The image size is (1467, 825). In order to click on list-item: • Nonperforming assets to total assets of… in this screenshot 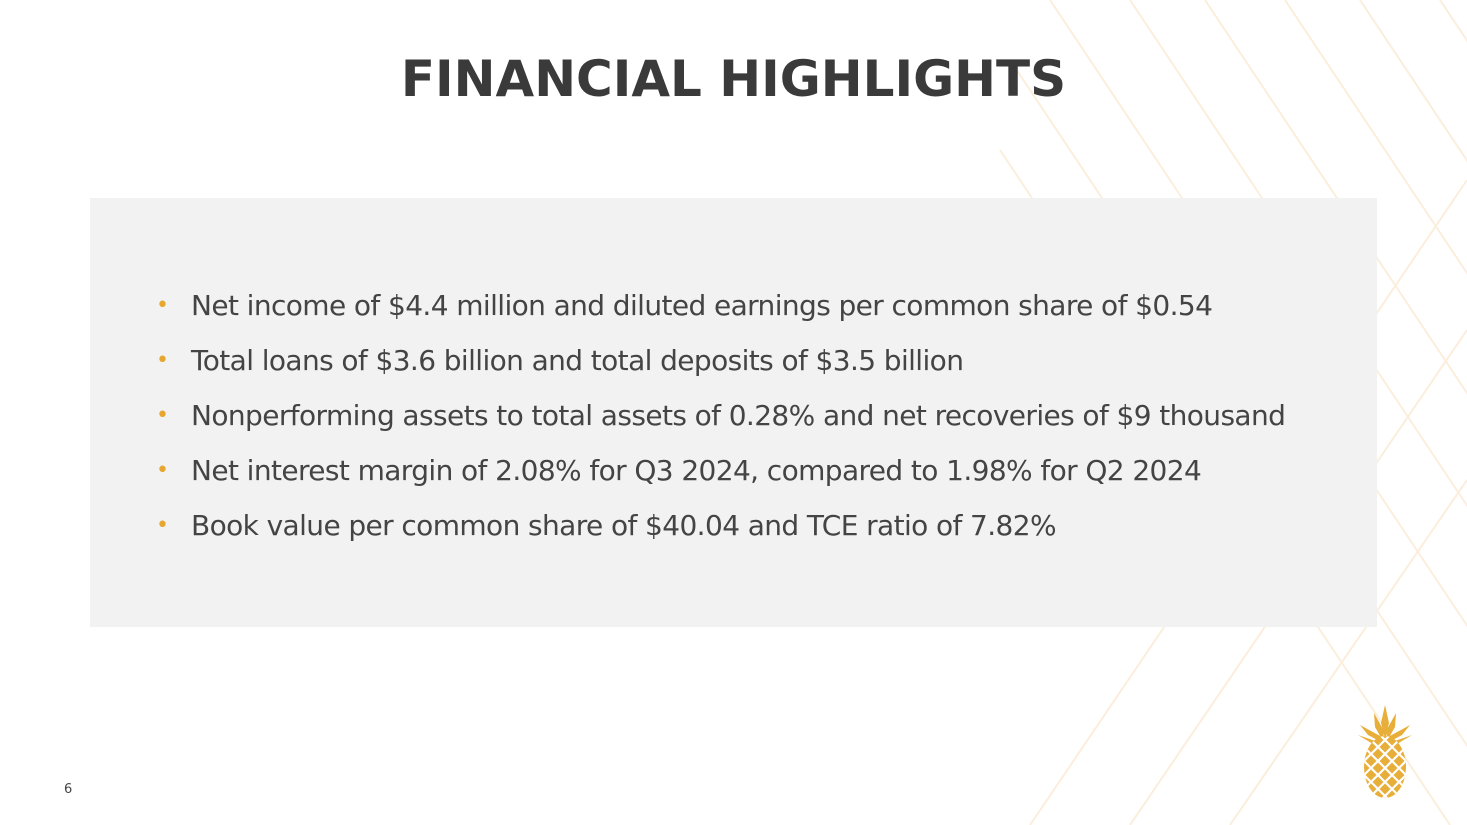, I will do `click(721, 421)`.